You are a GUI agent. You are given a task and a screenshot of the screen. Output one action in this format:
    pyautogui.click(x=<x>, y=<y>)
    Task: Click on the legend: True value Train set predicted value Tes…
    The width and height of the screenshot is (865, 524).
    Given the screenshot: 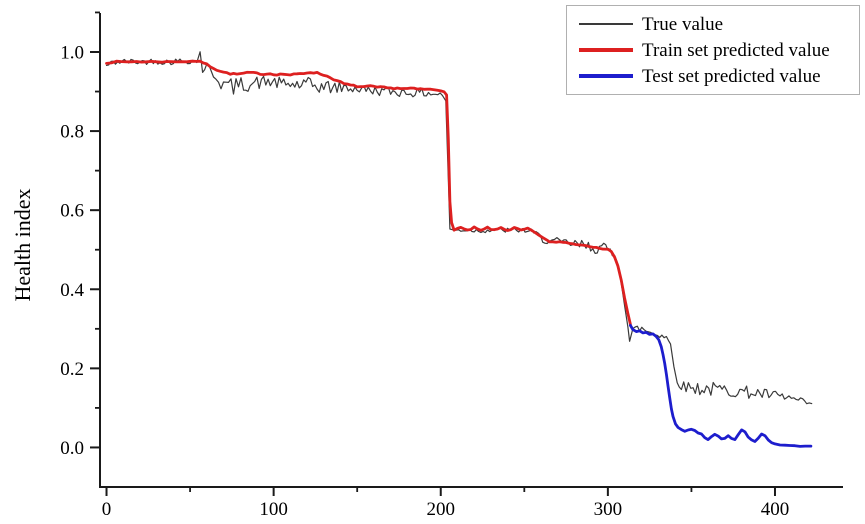 What is the action you would take?
    pyautogui.click(x=713, y=50)
    